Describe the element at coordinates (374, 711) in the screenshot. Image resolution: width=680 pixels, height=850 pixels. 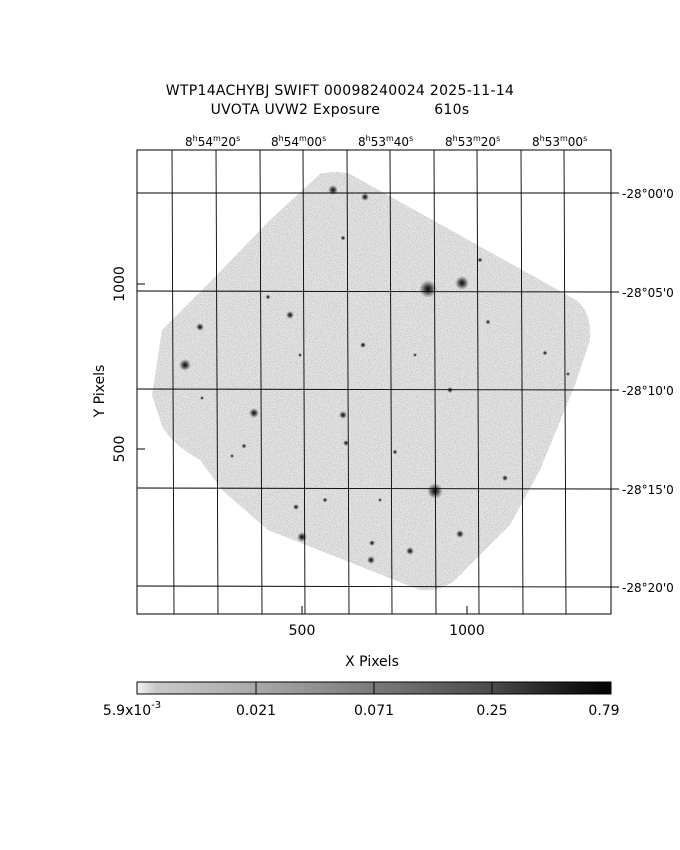
I see `colorbar-label: 0.071` at that location.